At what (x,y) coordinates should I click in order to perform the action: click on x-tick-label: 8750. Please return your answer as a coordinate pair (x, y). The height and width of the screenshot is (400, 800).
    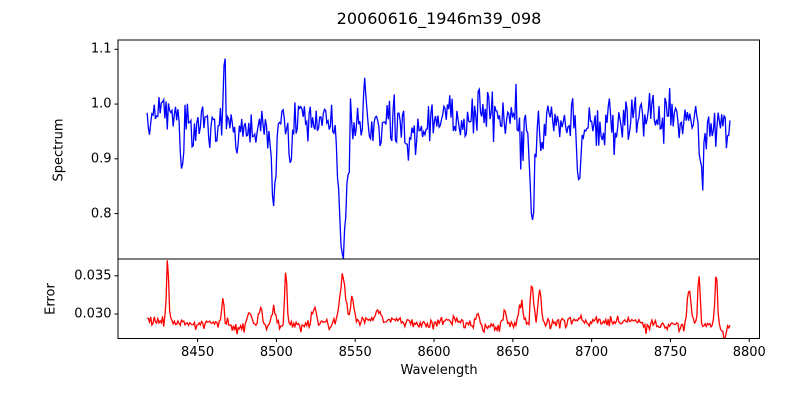
    Looking at the image, I should click on (670, 352).